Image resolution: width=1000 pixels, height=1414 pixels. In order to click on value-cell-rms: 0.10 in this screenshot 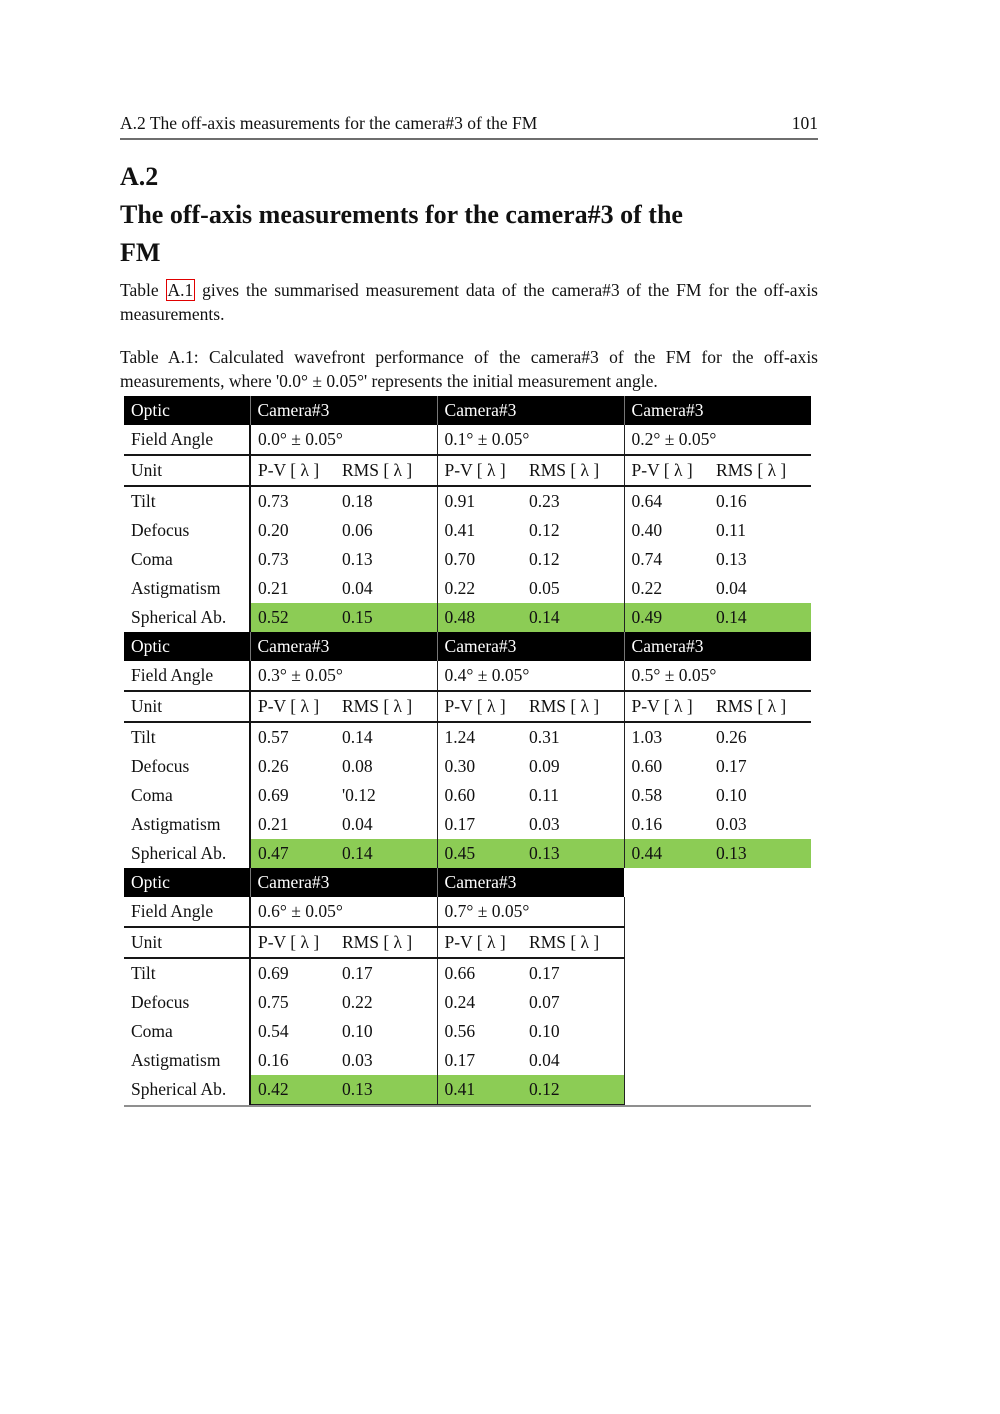, I will do `click(731, 795)`.